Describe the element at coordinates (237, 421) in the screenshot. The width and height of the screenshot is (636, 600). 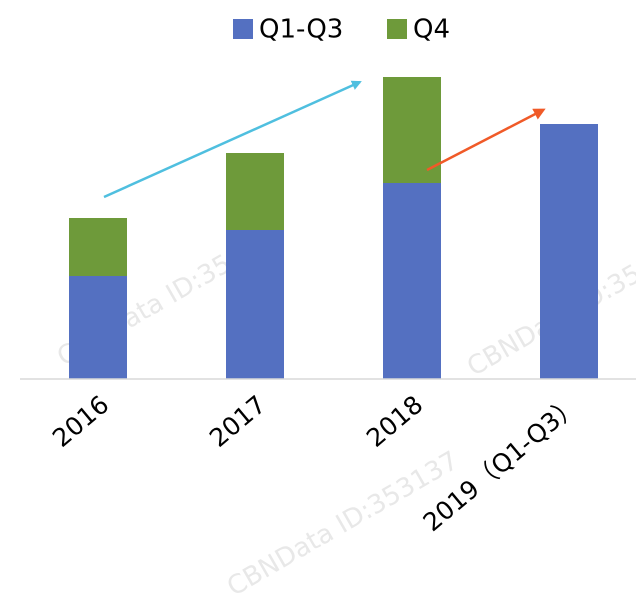
I see `x-tick-label: 2017` at that location.